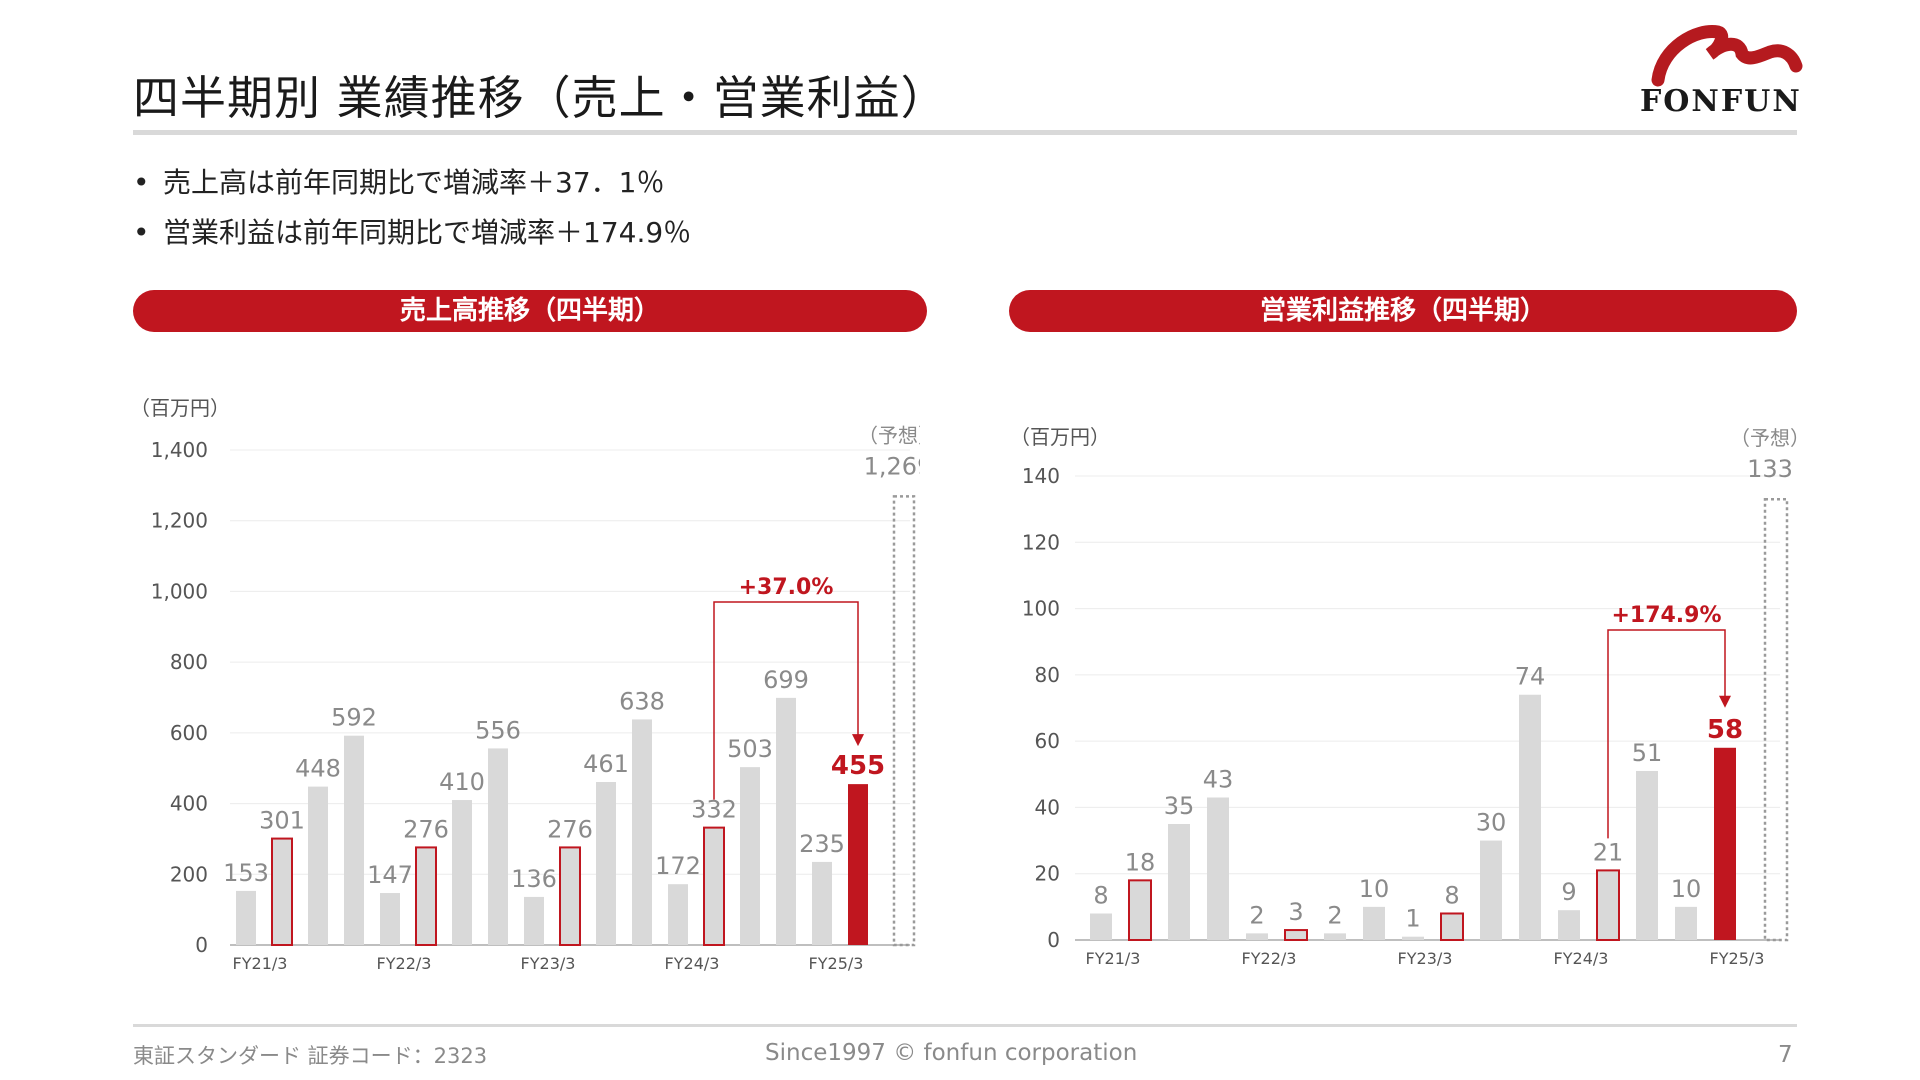  What do you see at coordinates (858, 766) in the screenshot?
I see `bar-value-label: 455` at bounding box center [858, 766].